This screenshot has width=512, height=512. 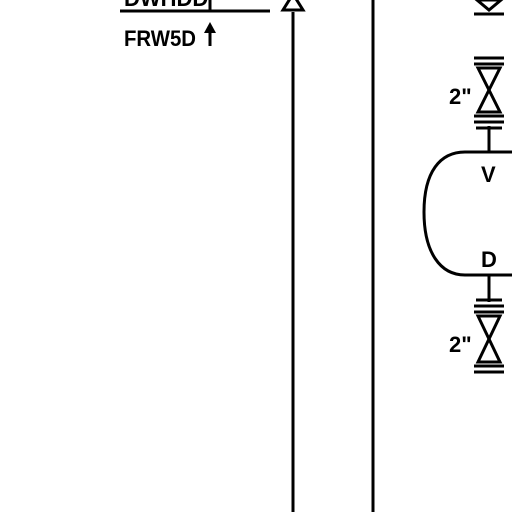 What do you see at coordinates (293, 256) in the screenshot?
I see `main-vertical-pipe` at bounding box center [293, 256].